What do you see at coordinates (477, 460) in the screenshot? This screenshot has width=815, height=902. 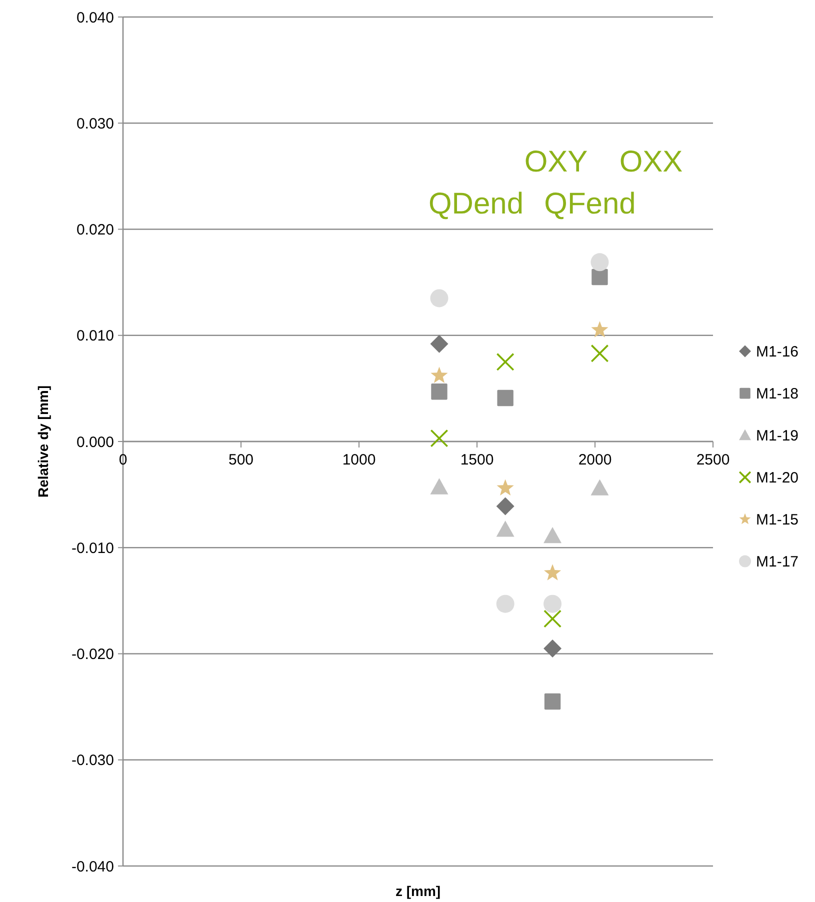 I see `x-tick-label: 1500` at bounding box center [477, 460].